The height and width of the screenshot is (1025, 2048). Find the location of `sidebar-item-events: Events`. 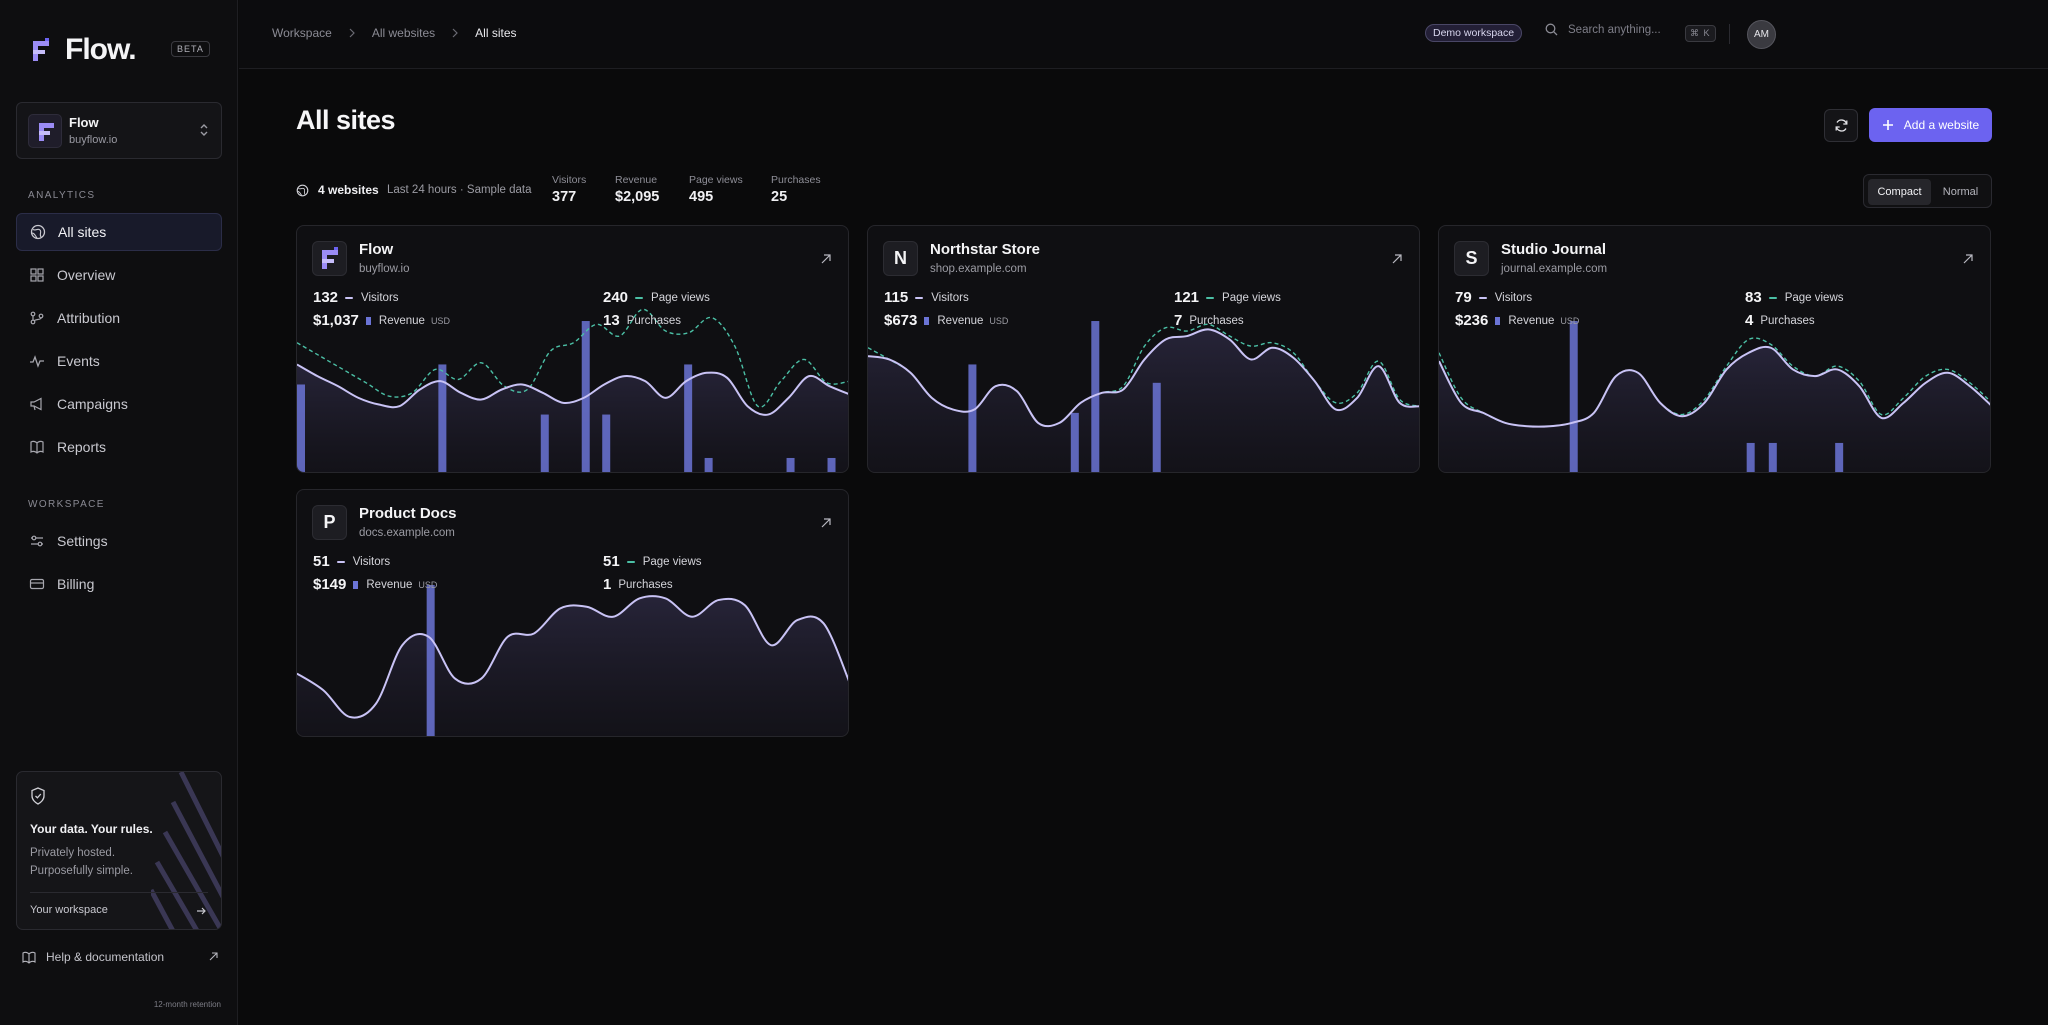

sidebar-item-events: Events is located at coordinates (119, 361).